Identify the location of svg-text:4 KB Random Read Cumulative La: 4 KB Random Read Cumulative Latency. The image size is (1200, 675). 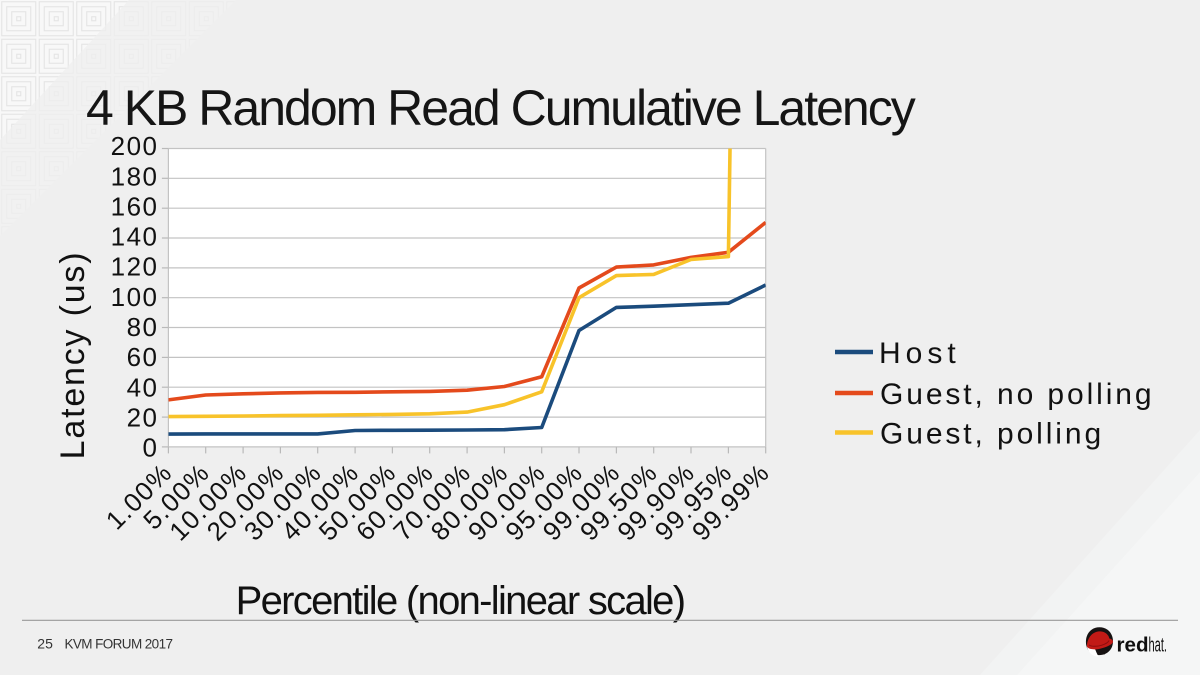
(501, 108).